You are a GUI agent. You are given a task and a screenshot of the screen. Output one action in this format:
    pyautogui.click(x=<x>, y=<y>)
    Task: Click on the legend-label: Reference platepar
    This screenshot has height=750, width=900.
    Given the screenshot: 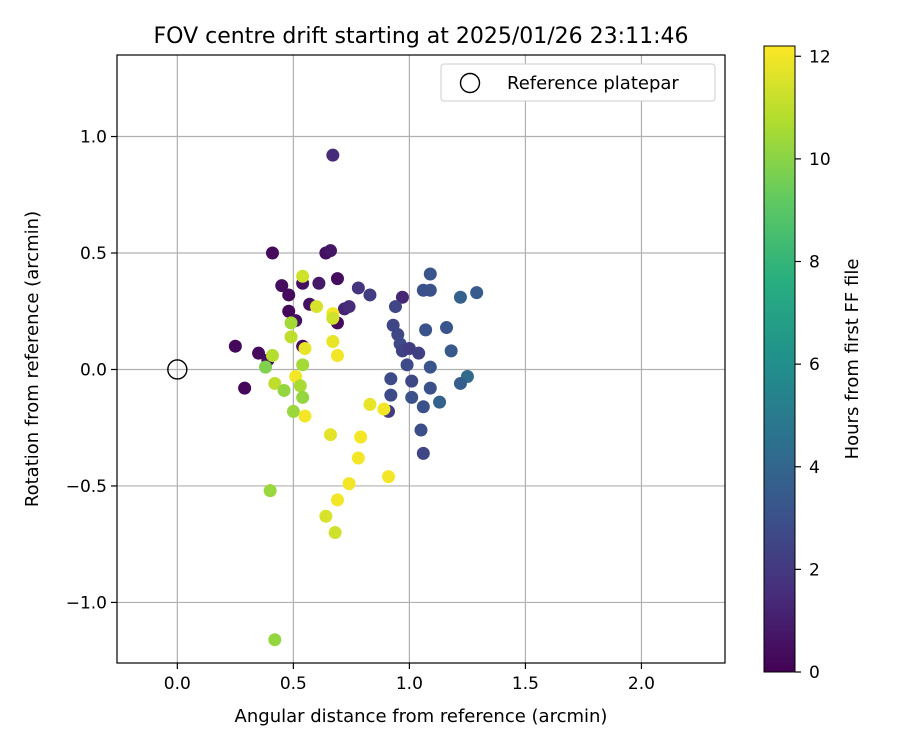 What is the action you would take?
    pyautogui.click(x=593, y=83)
    